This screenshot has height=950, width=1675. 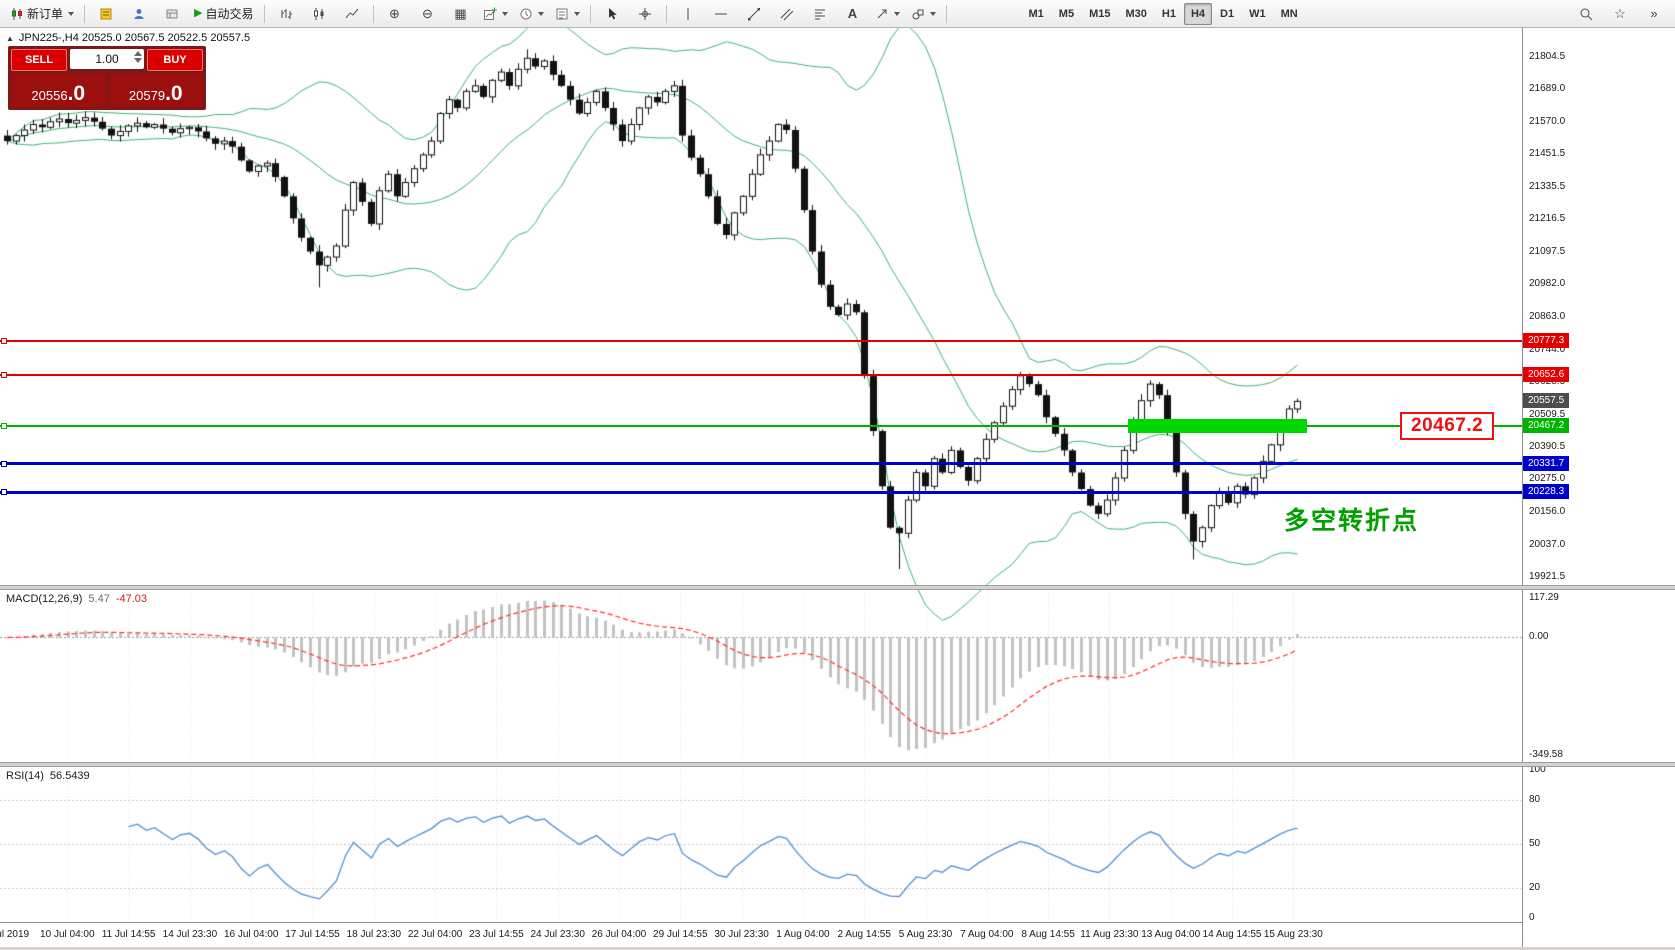 I want to click on channel-icon, so click(x=787, y=14).